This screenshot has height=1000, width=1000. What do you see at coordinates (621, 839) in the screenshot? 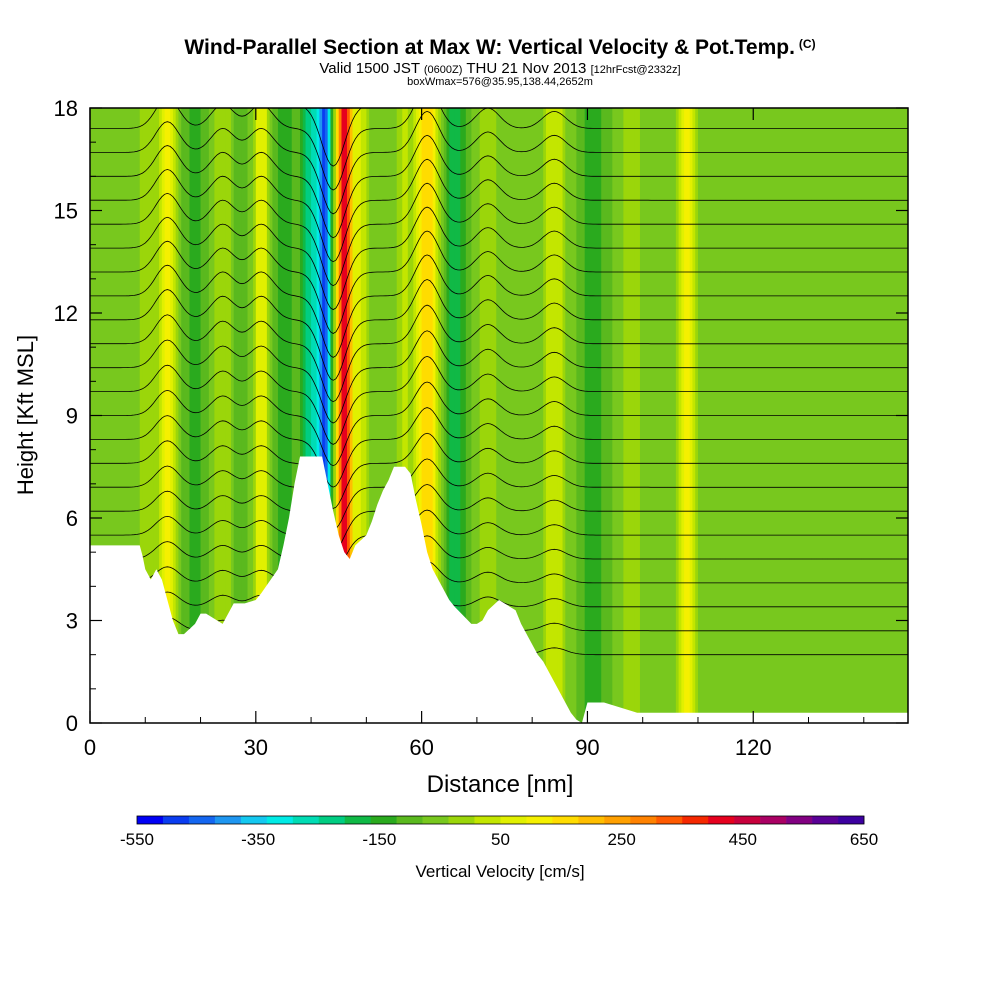
I see `colorbar-tick-label: 250` at bounding box center [621, 839].